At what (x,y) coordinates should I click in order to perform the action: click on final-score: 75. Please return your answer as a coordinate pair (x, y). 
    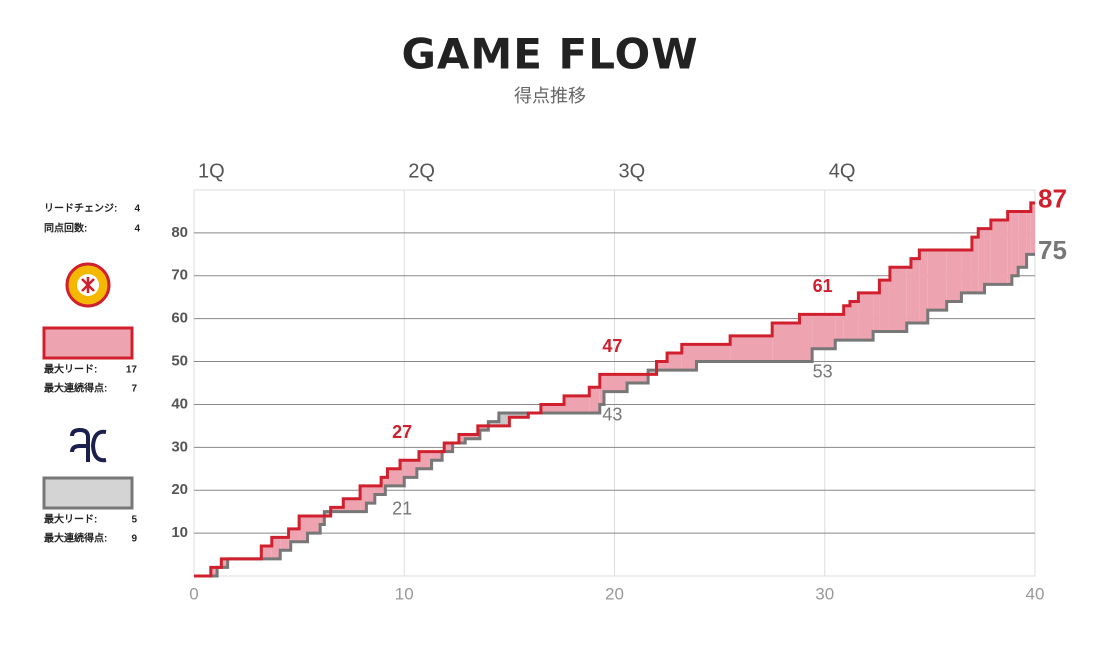
    Looking at the image, I should click on (1052, 250).